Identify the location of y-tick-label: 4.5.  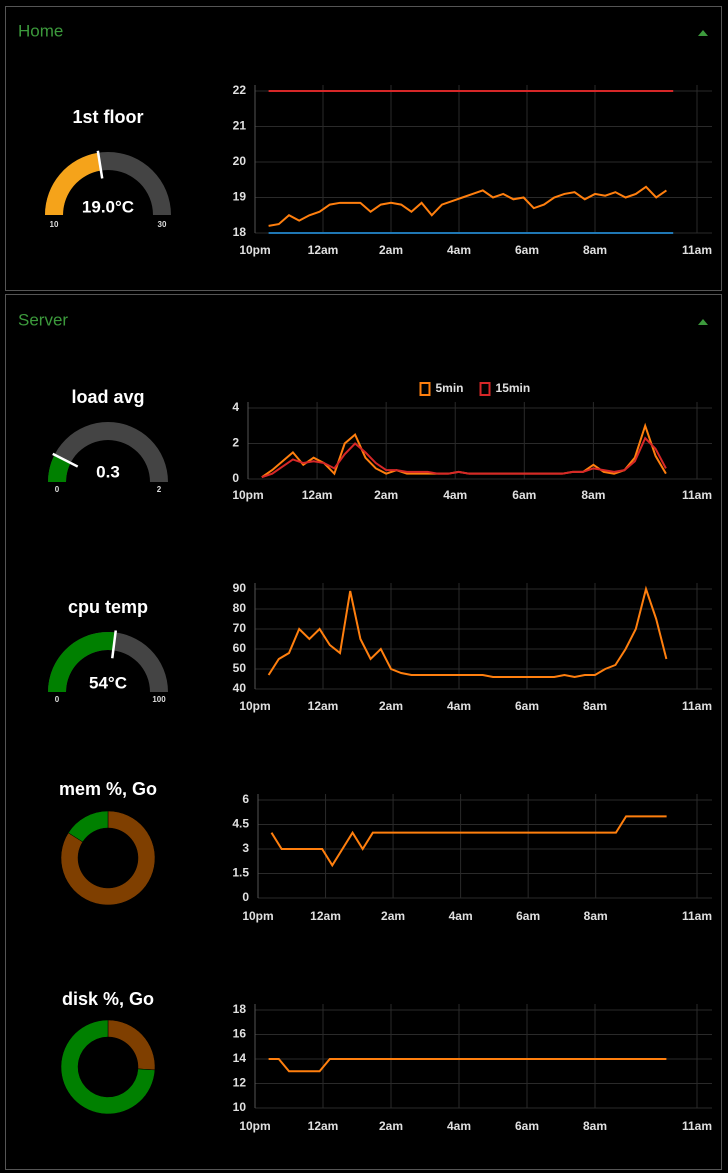
(240, 824).